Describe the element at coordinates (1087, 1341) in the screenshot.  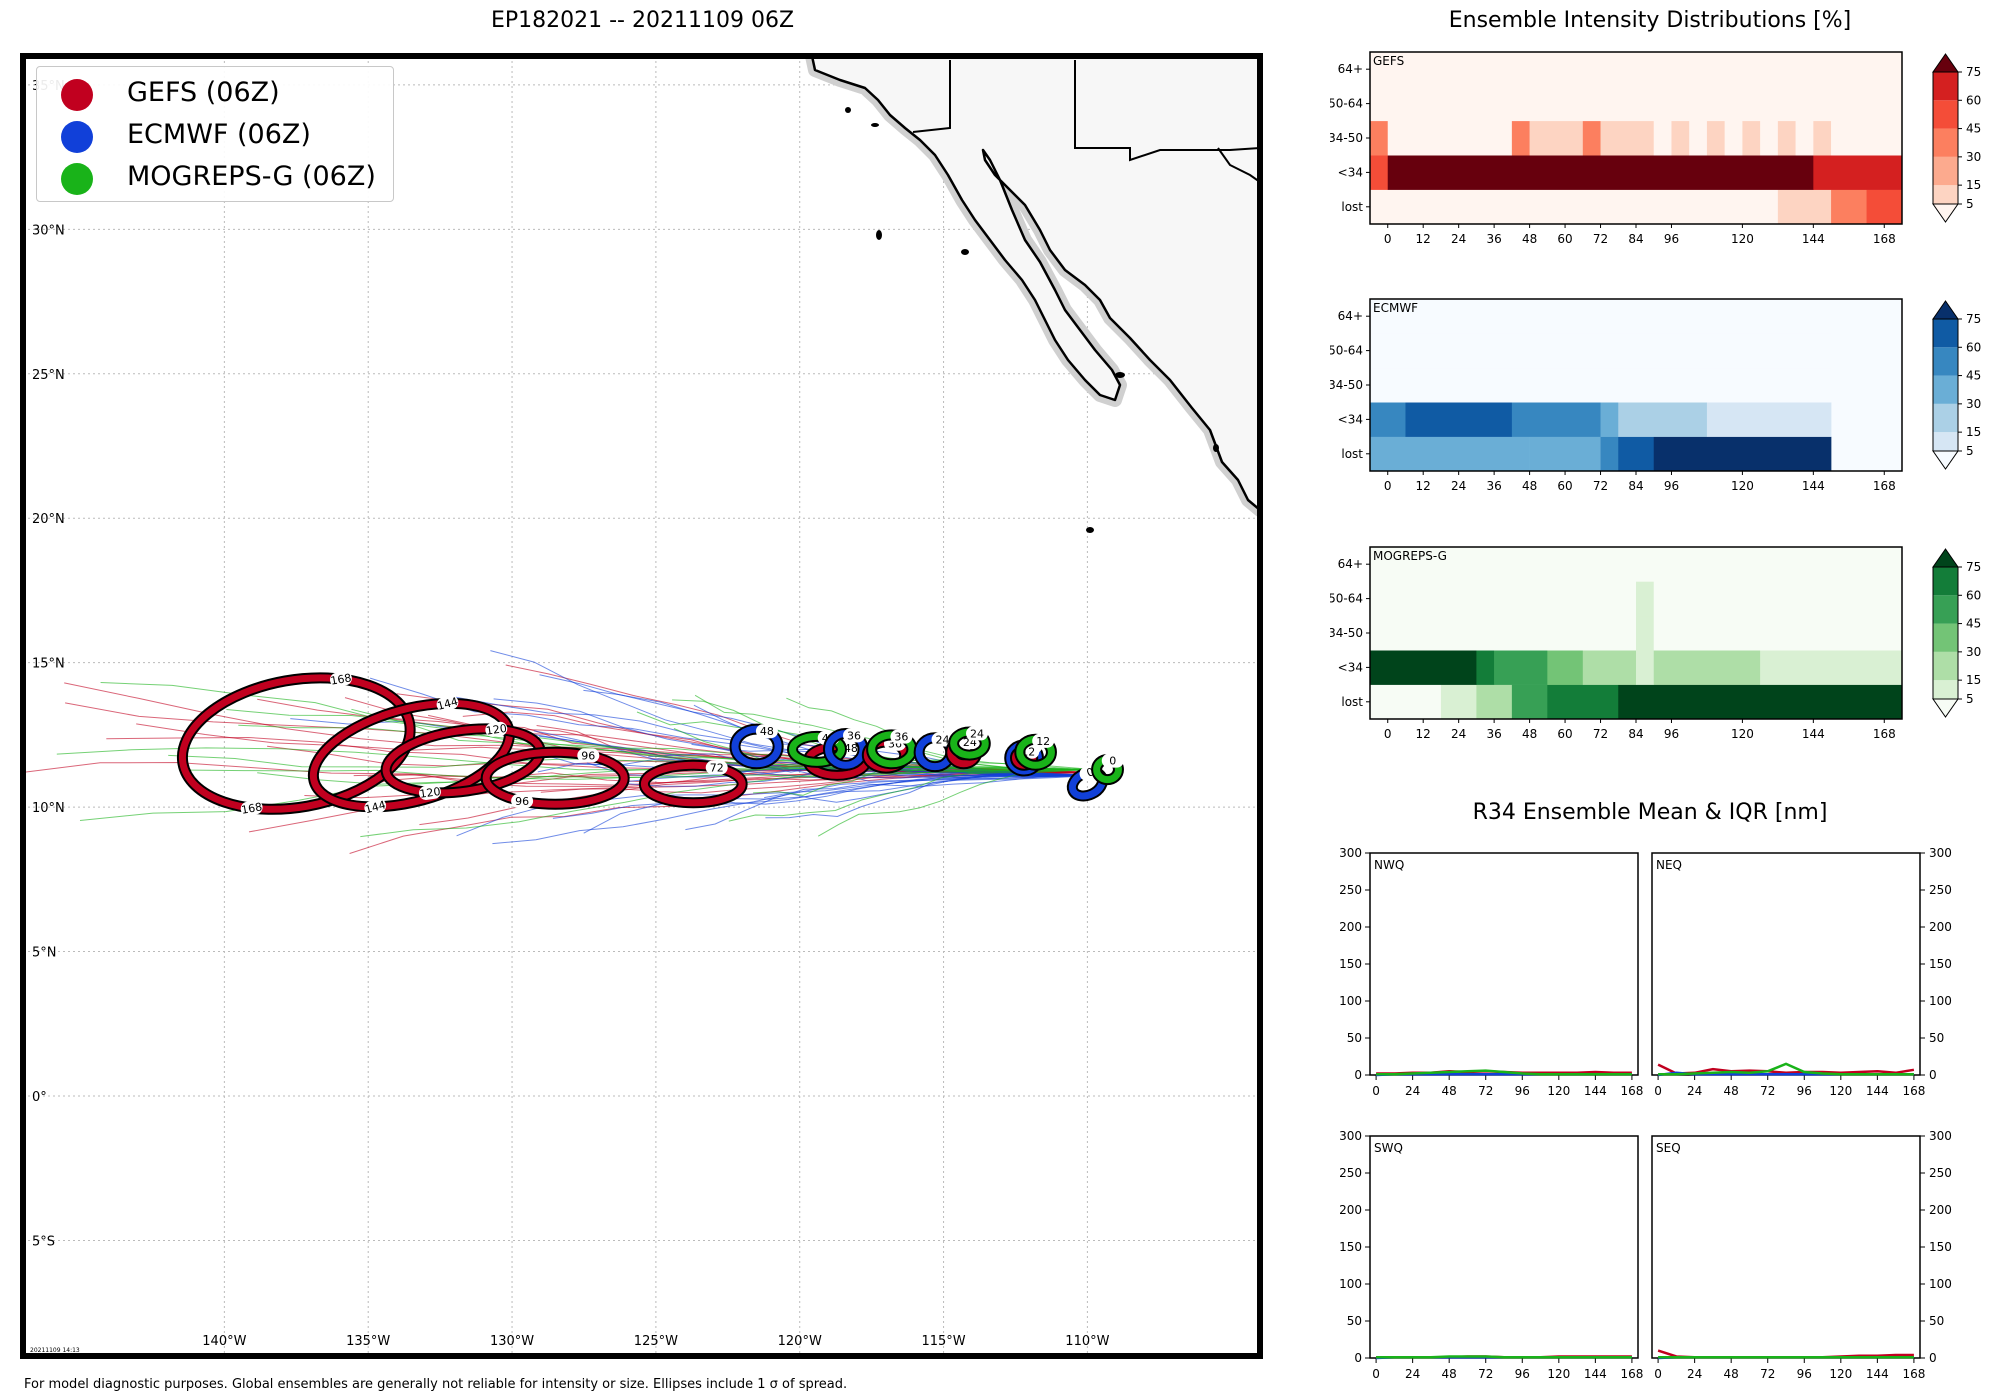
I see `lon-label: 110°W` at that location.